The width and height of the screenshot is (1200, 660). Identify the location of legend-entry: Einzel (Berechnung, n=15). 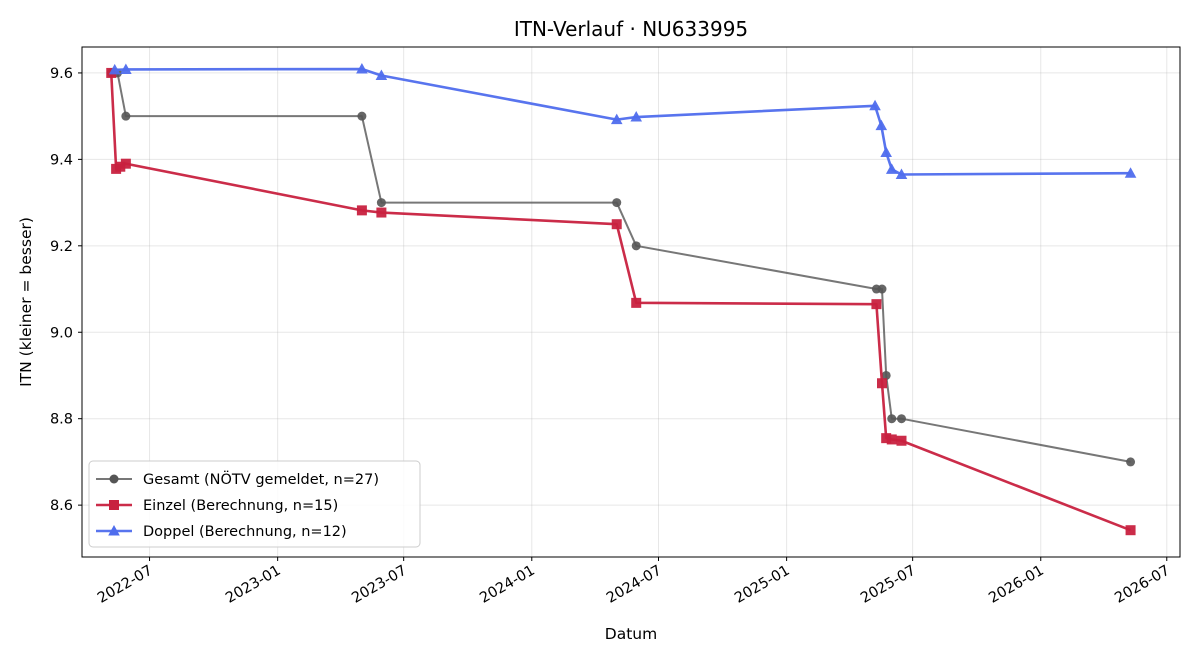
(217, 506).